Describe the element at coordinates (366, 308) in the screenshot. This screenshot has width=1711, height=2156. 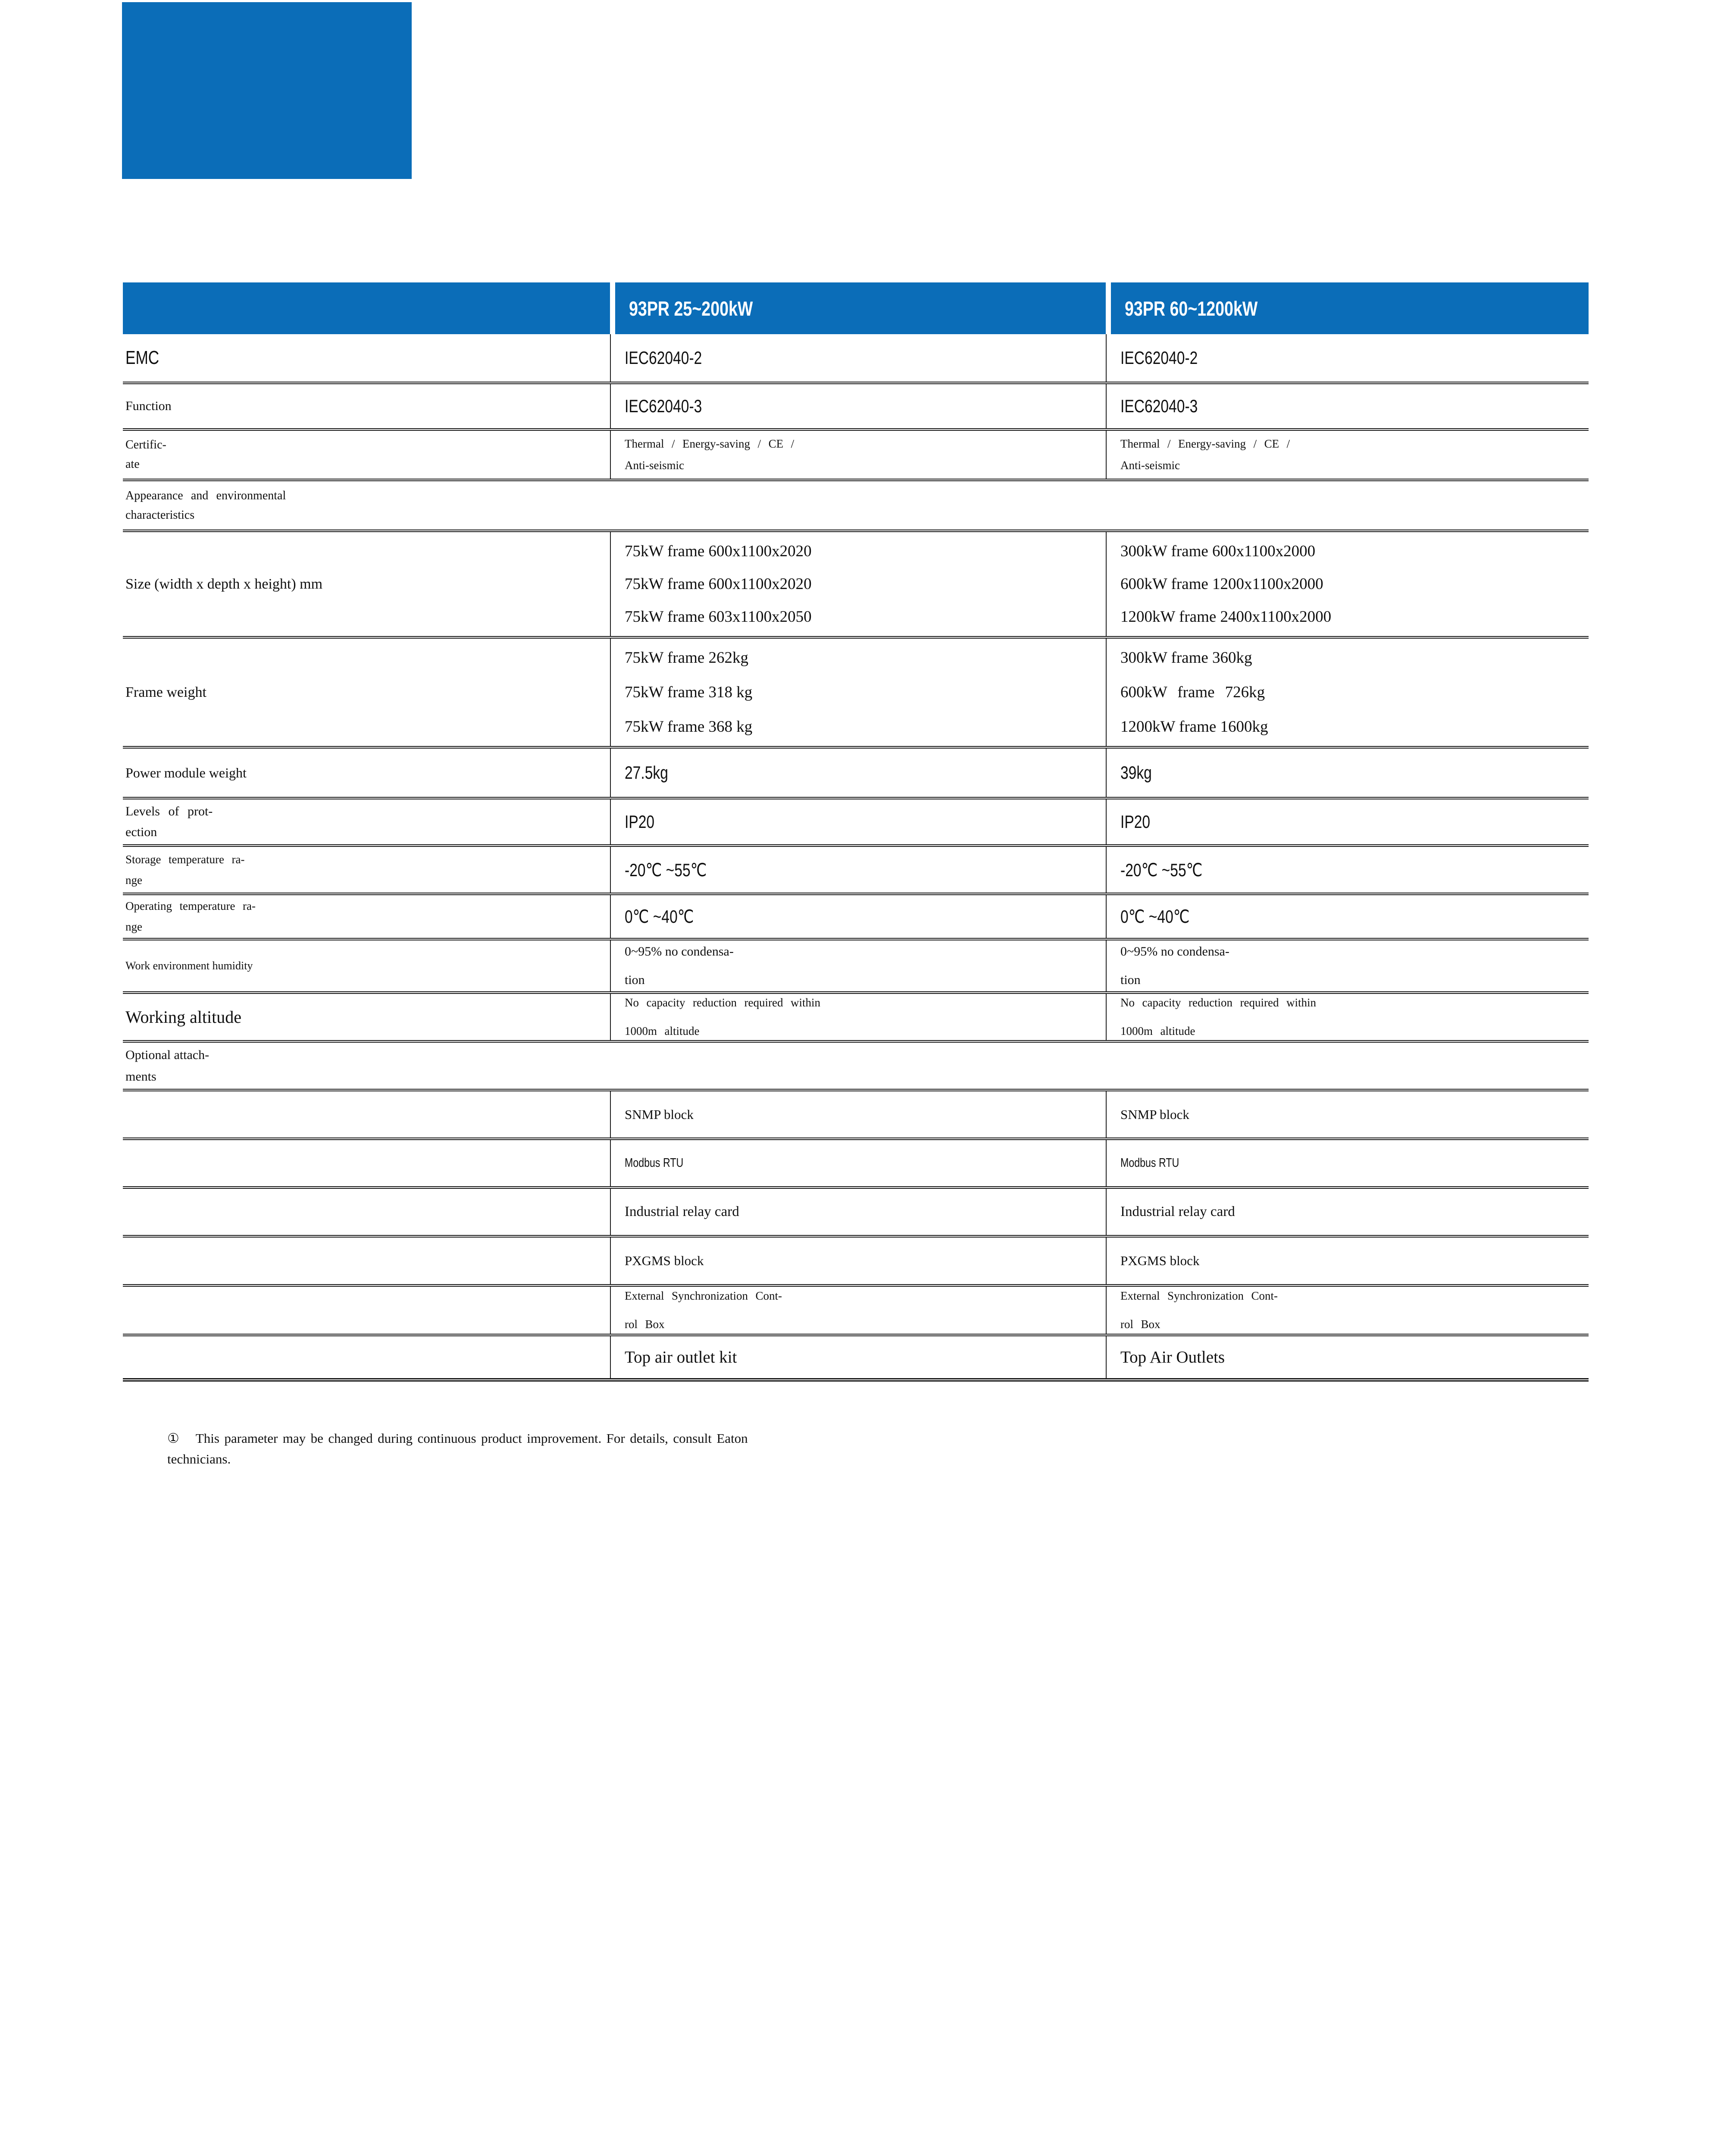
I see `header-cell-blank` at that location.